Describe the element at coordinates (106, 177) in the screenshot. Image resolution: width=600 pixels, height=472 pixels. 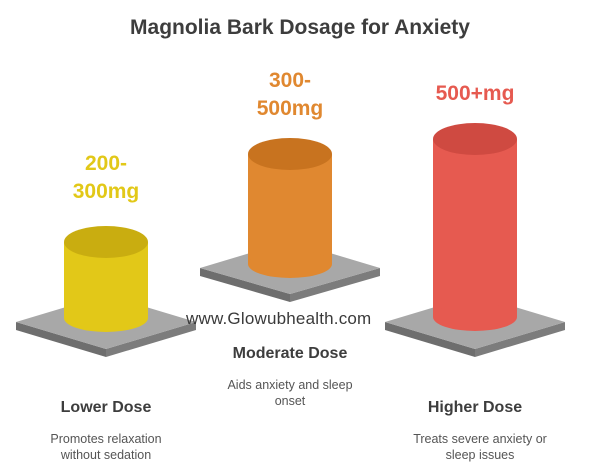
I see `low-dose-value: 200- 300mg` at that location.